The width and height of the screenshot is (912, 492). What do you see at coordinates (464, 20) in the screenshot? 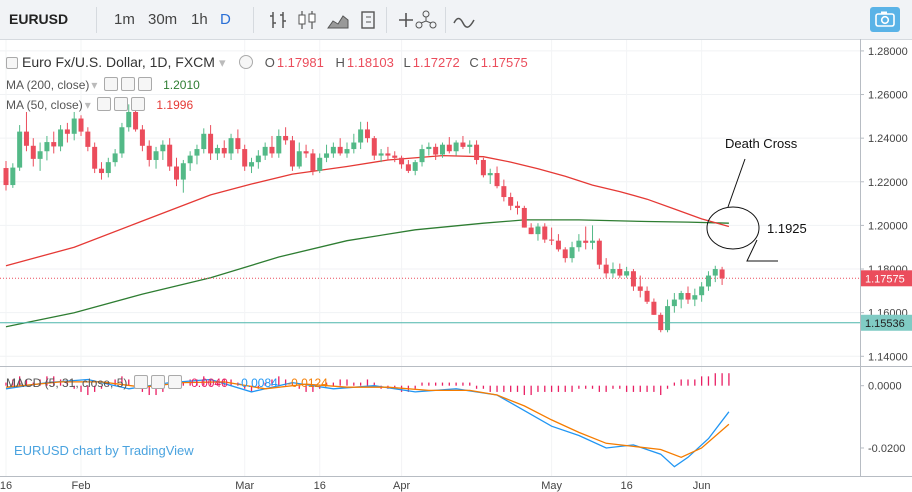
I see `line-tool-icon` at bounding box center [464, 20].